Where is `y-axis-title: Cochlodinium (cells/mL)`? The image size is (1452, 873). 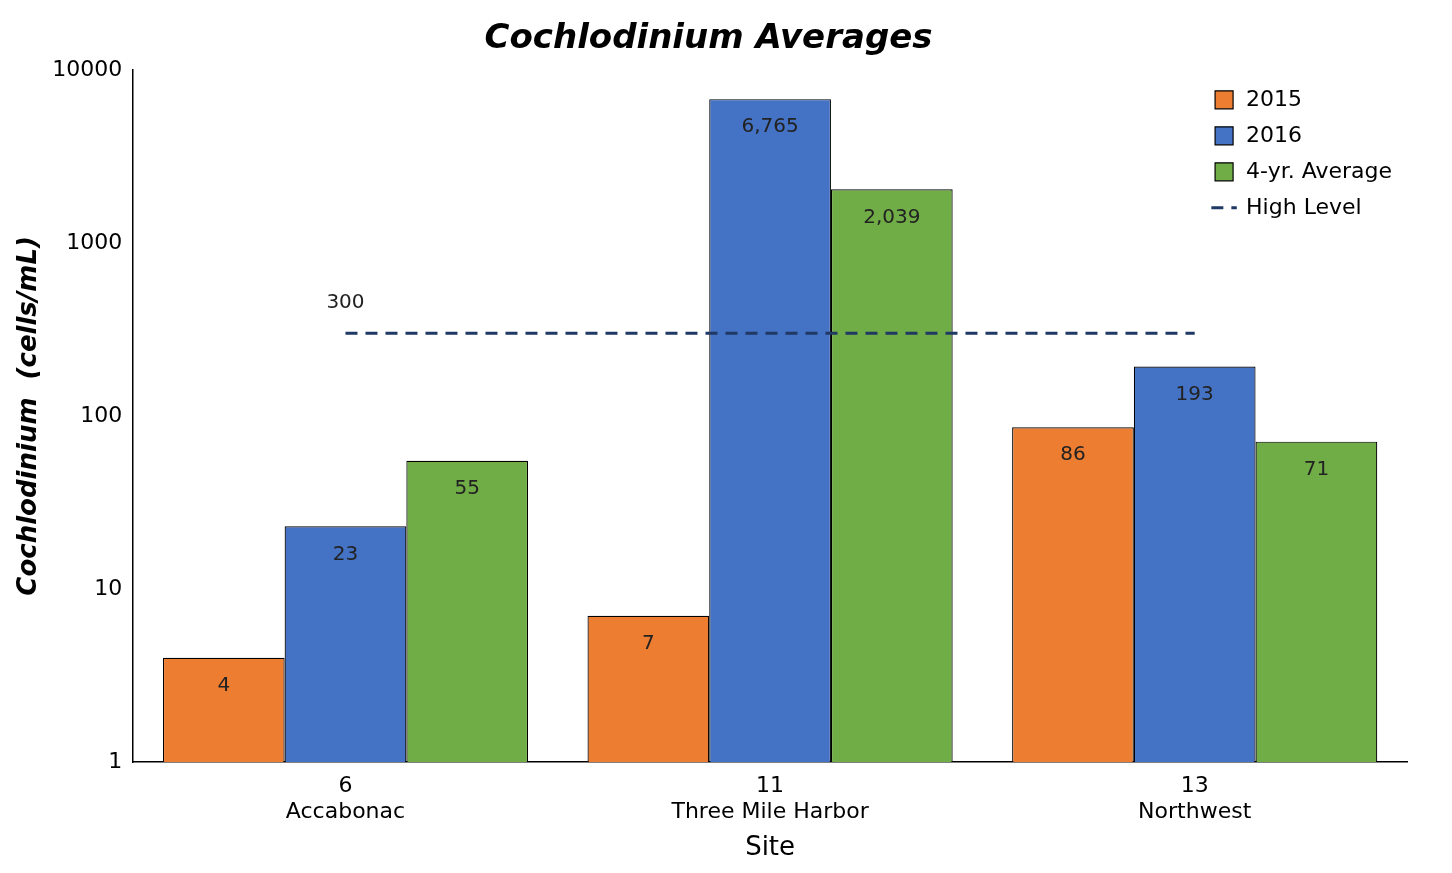 y-axis-title: Cochlodinium (cells/mL) is located at coordinates (27, 416).